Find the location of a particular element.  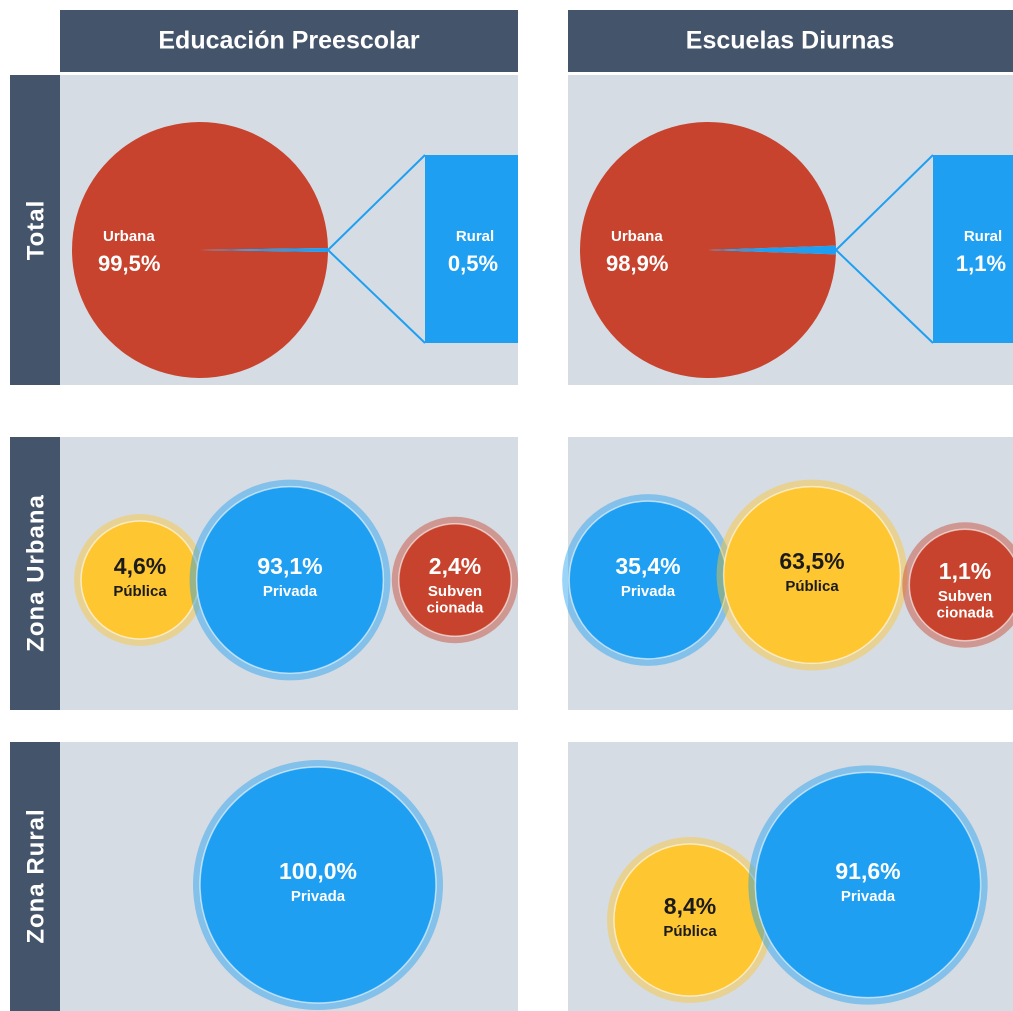

bar-value: 0,5% is located at coordinates (473, 263).